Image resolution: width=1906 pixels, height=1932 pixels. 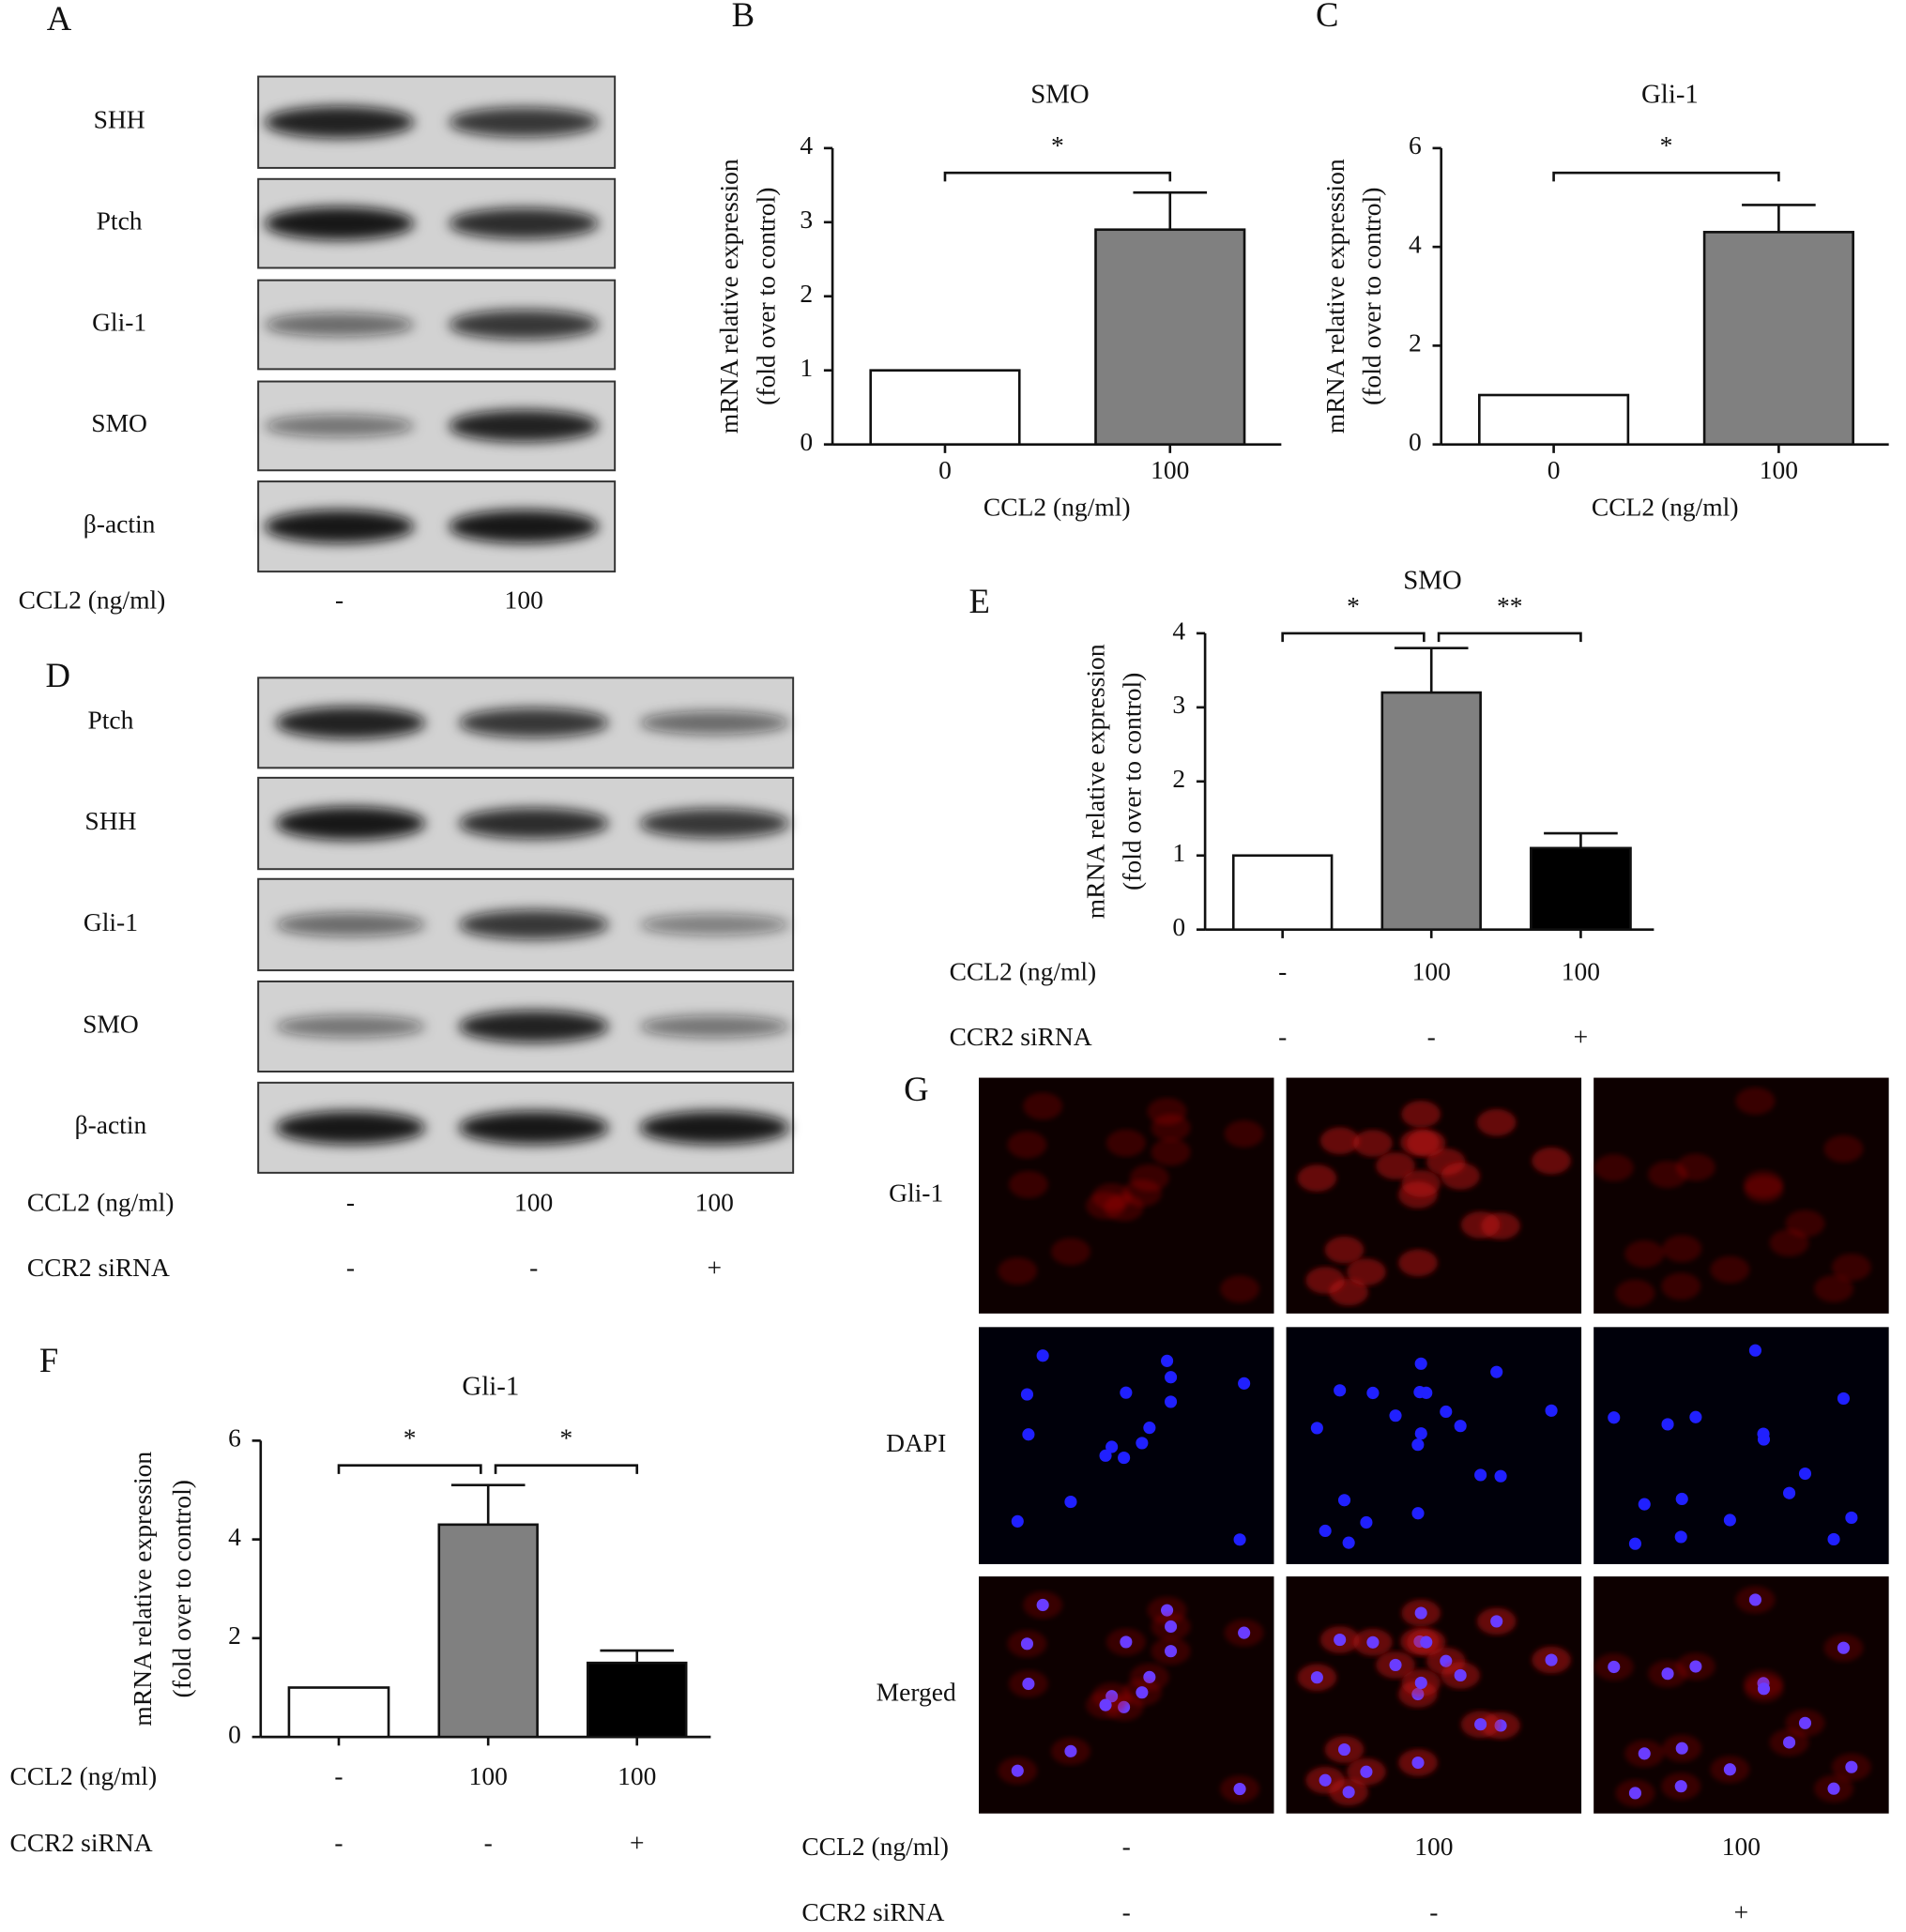 What do you see at coordinates (119, 119) in the screenshot?
I see `blot-row-label: SHH` at bounding box center [119, 119].